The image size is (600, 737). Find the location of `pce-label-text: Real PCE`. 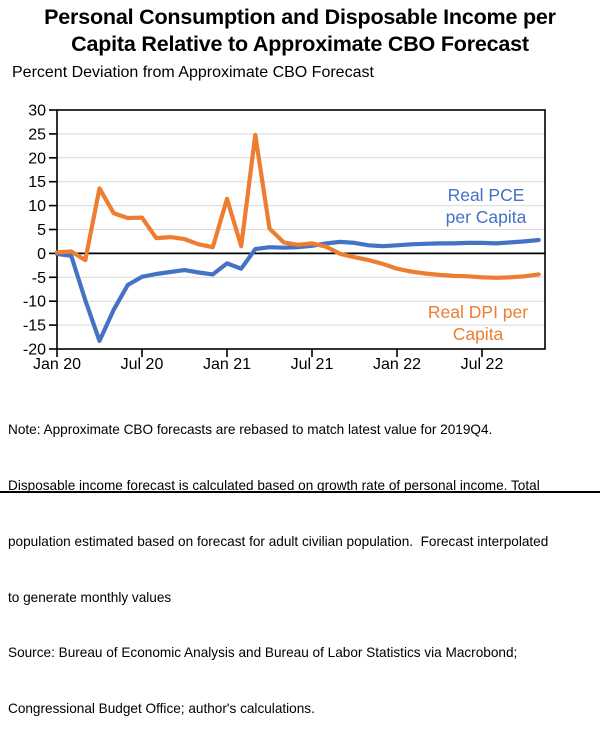

pce-label-text: Real PCE is located at coordinates (486, 195).